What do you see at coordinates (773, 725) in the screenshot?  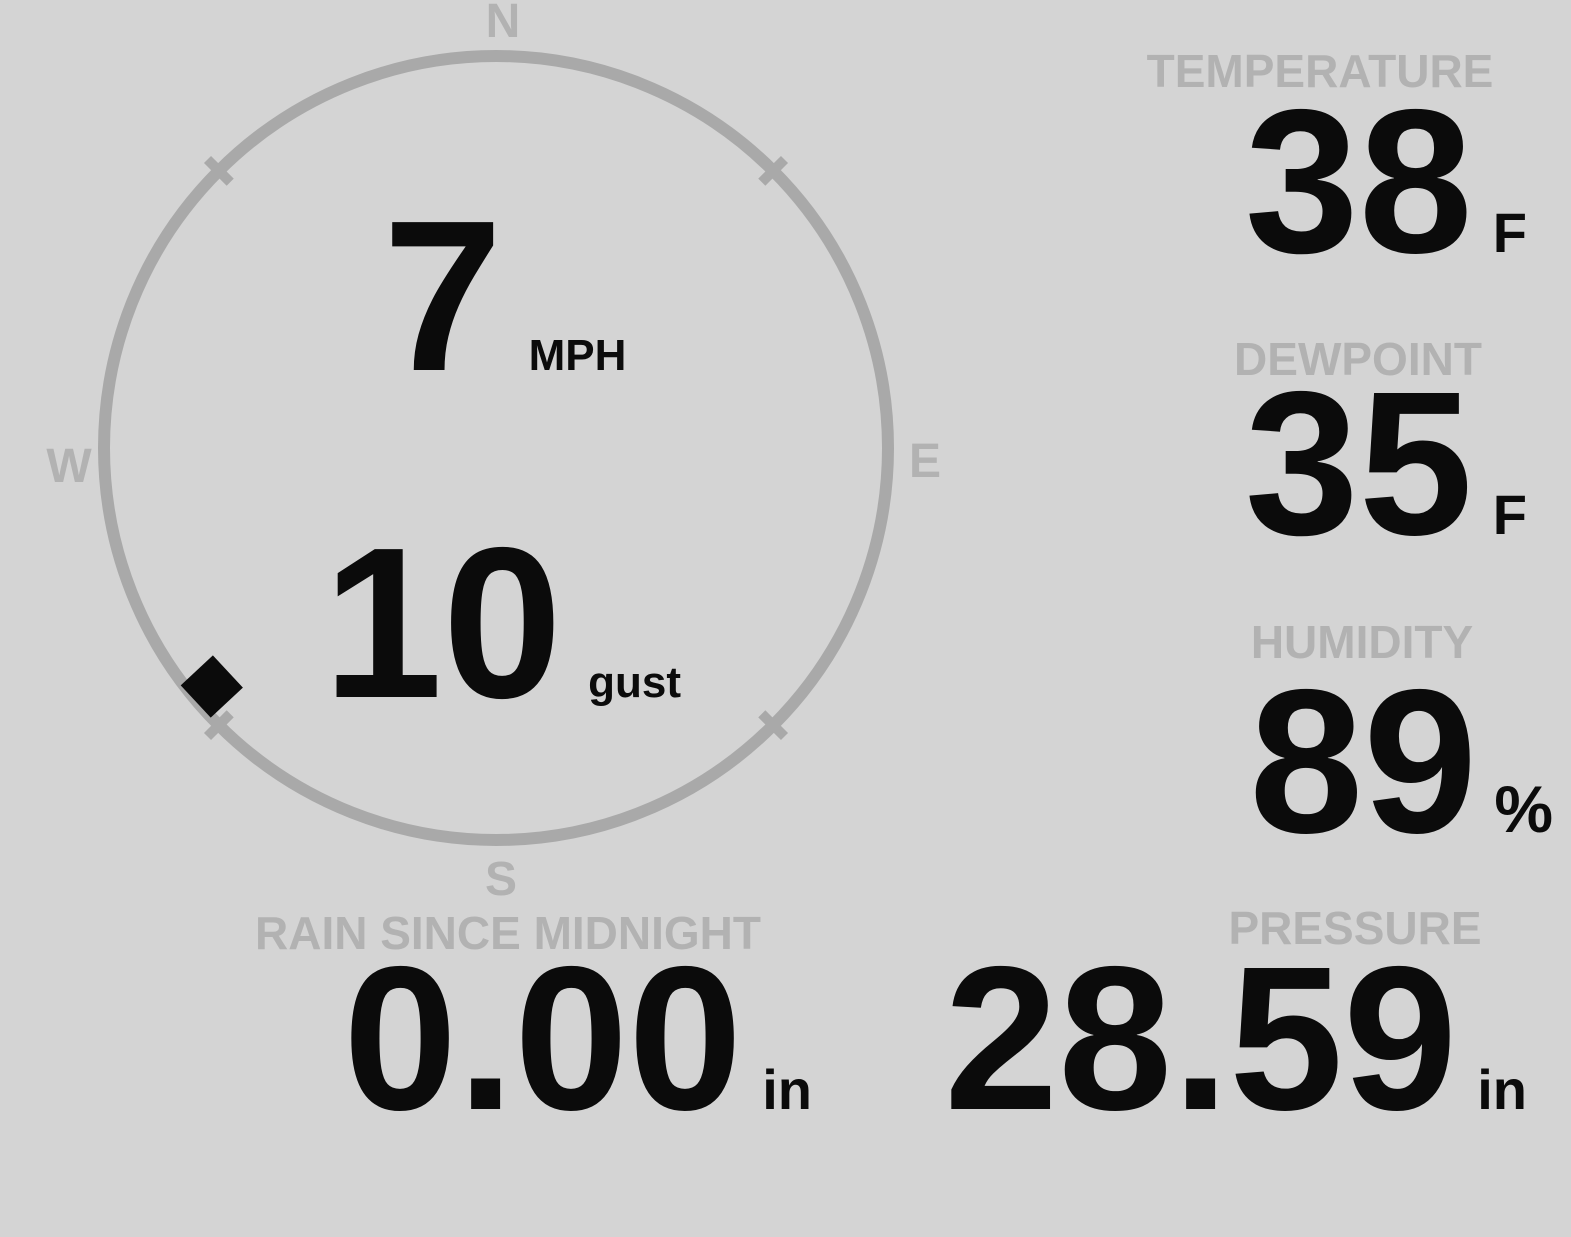 I see `compass-tick-se` at bounding box center [773, 725].